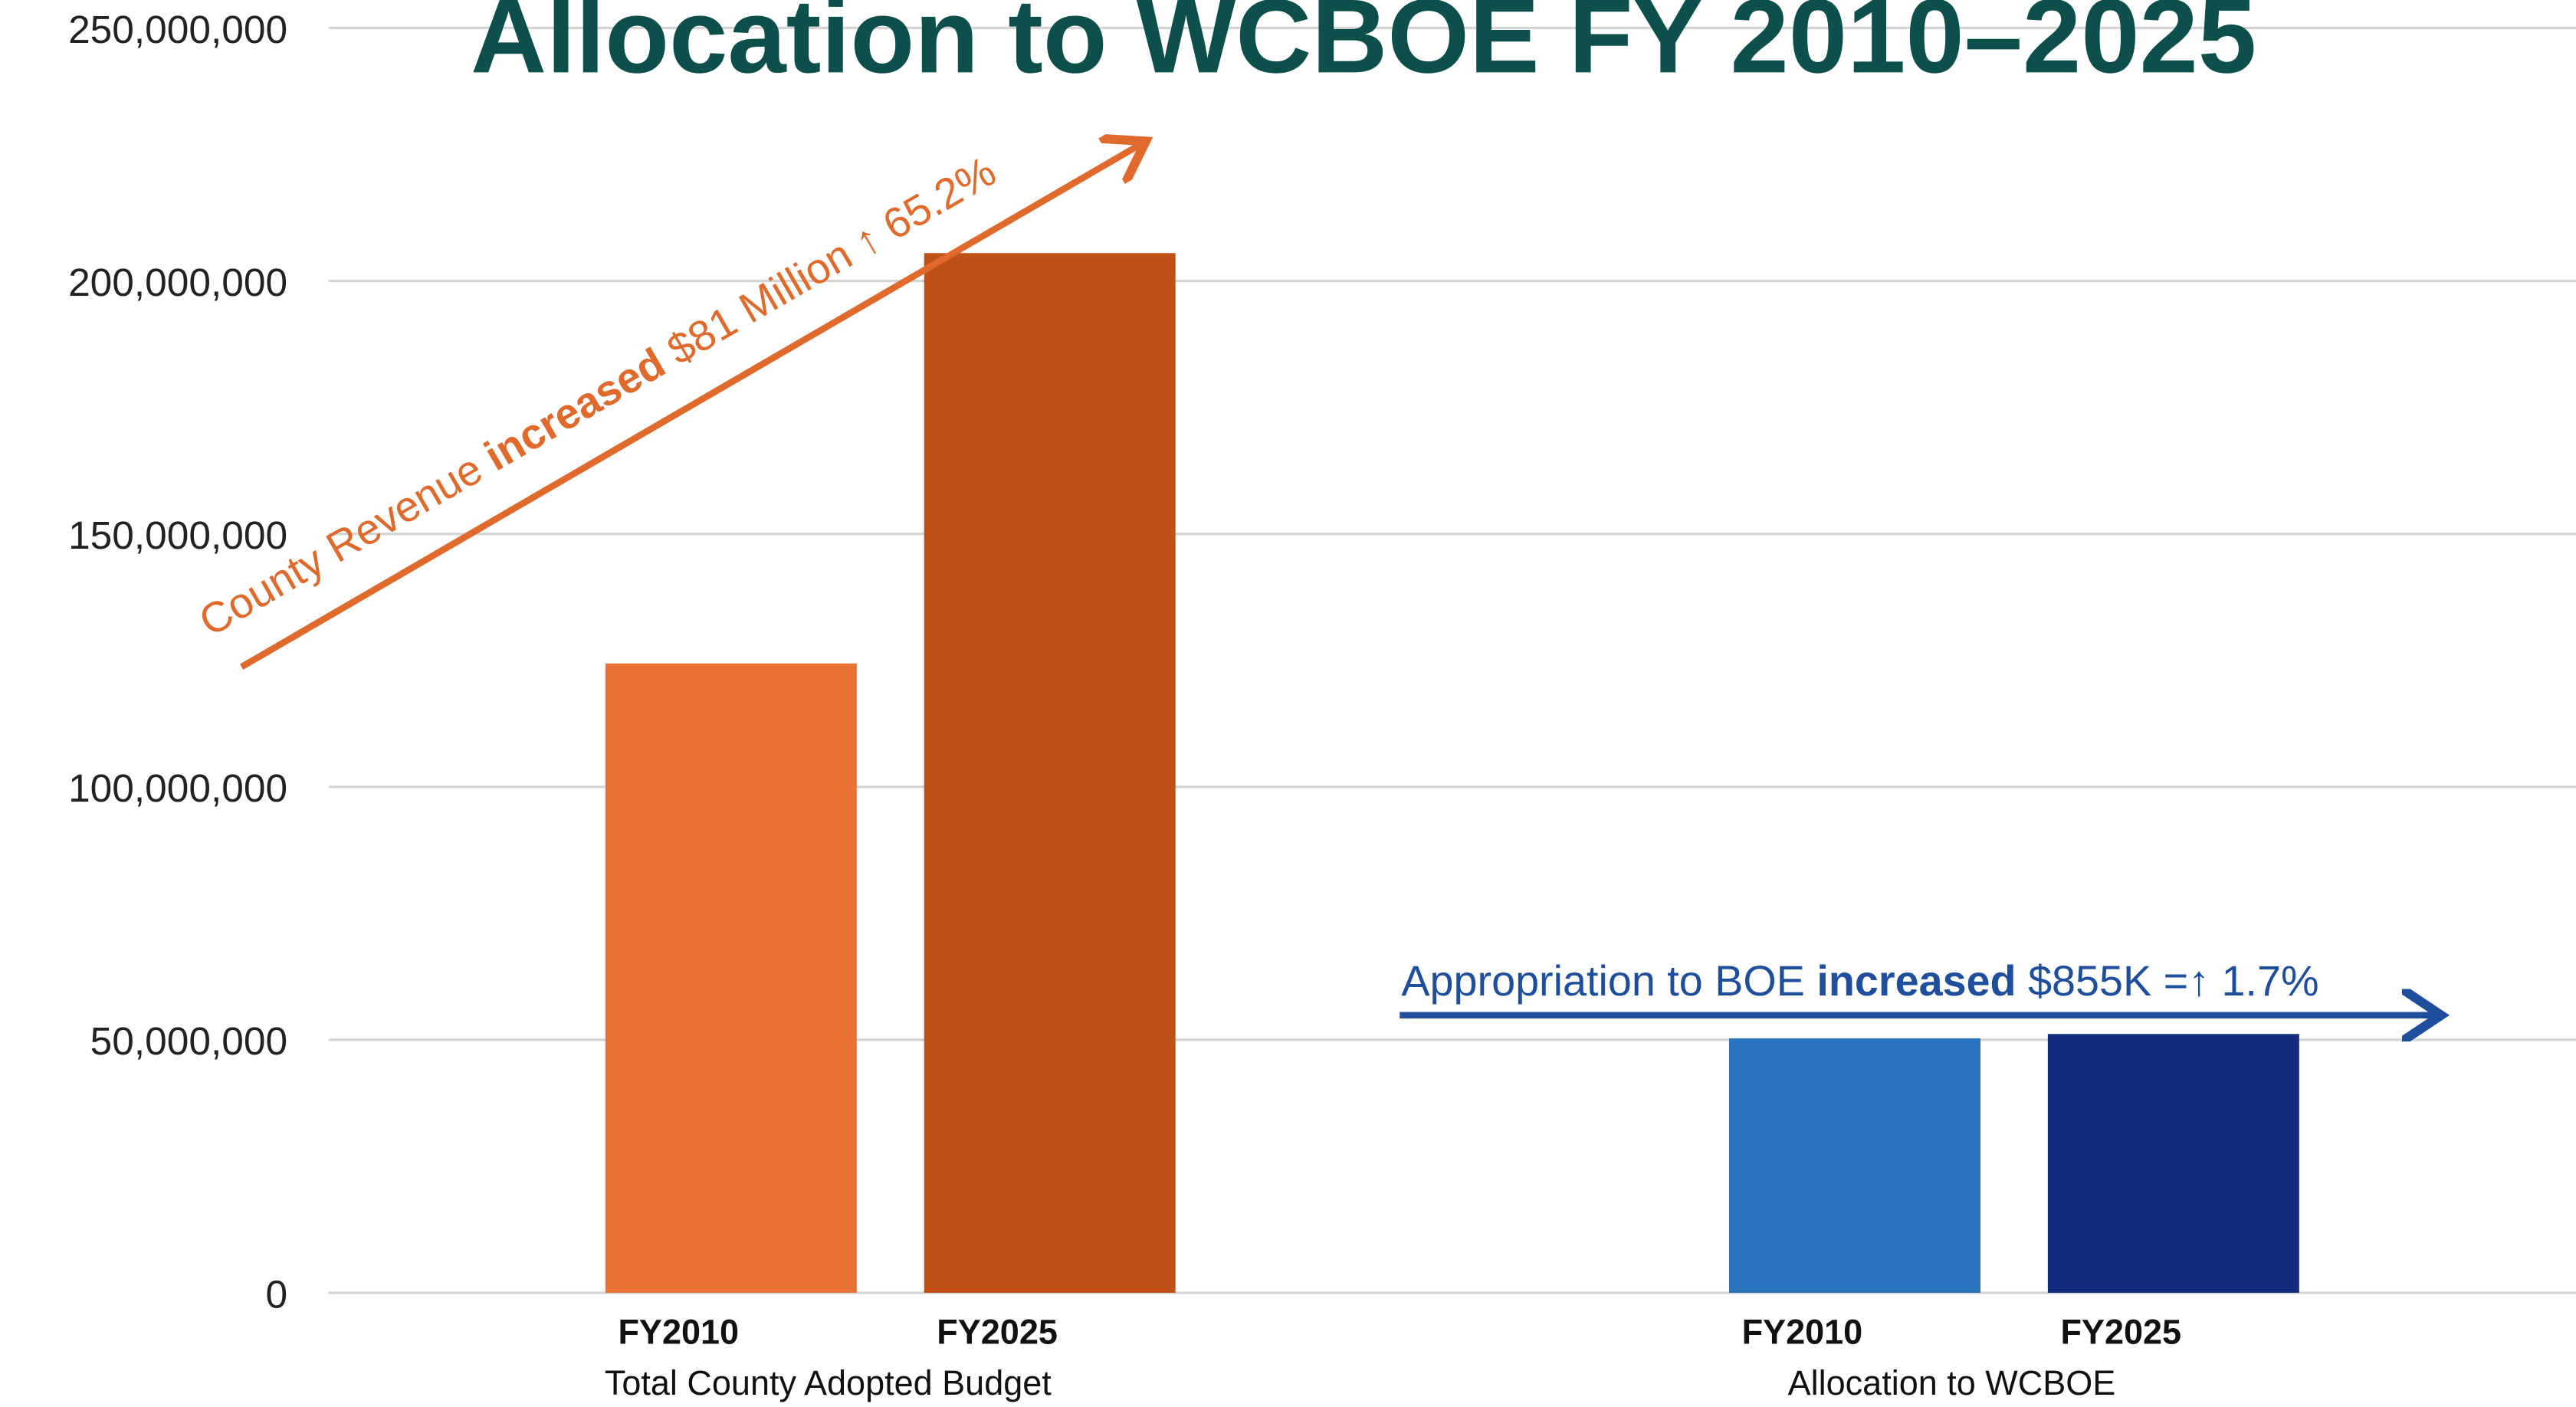 The image size is (2576, 1407). Describe the element at coordinates (1952, 1383) in the screenshot. I see `x-group-label: Allocation to WCBOE` at that location.